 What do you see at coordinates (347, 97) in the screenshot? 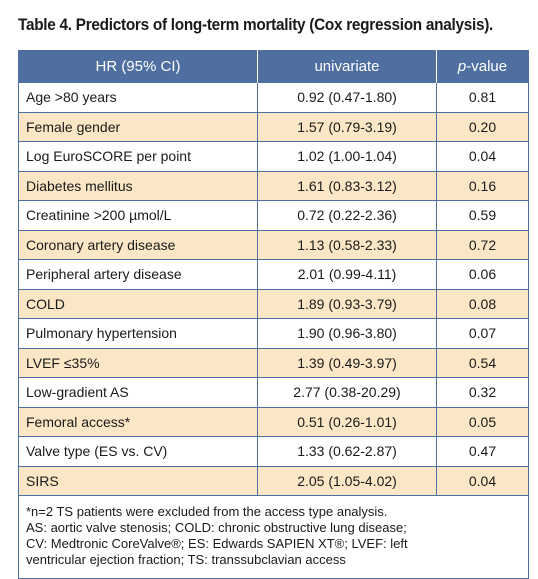
I see `row-hr-value: 0.92 (0.47-1.80)` at bounding box center [347, 97].